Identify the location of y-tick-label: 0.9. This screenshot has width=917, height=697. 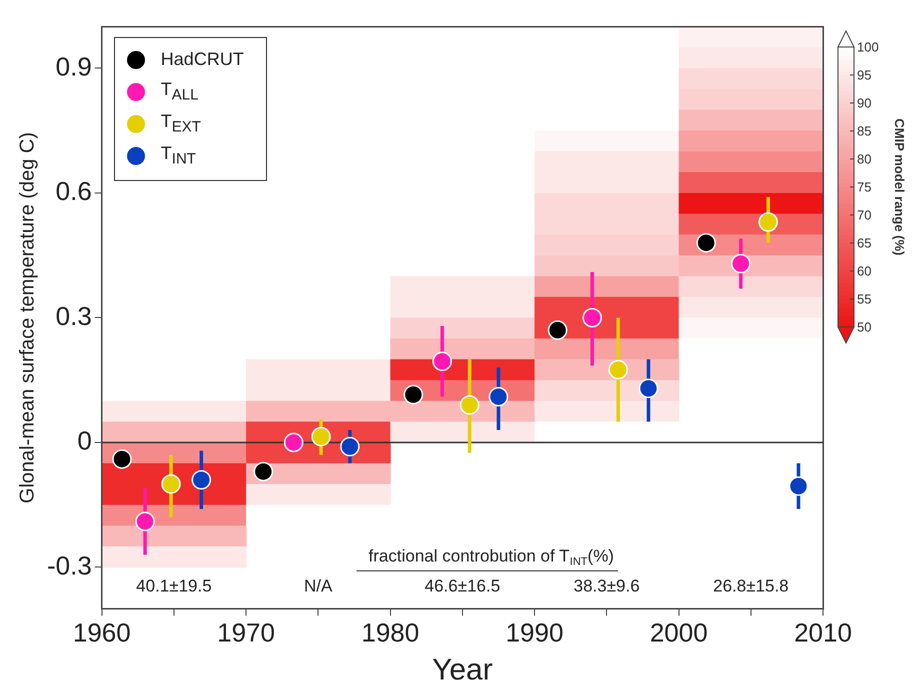
(74, 66).